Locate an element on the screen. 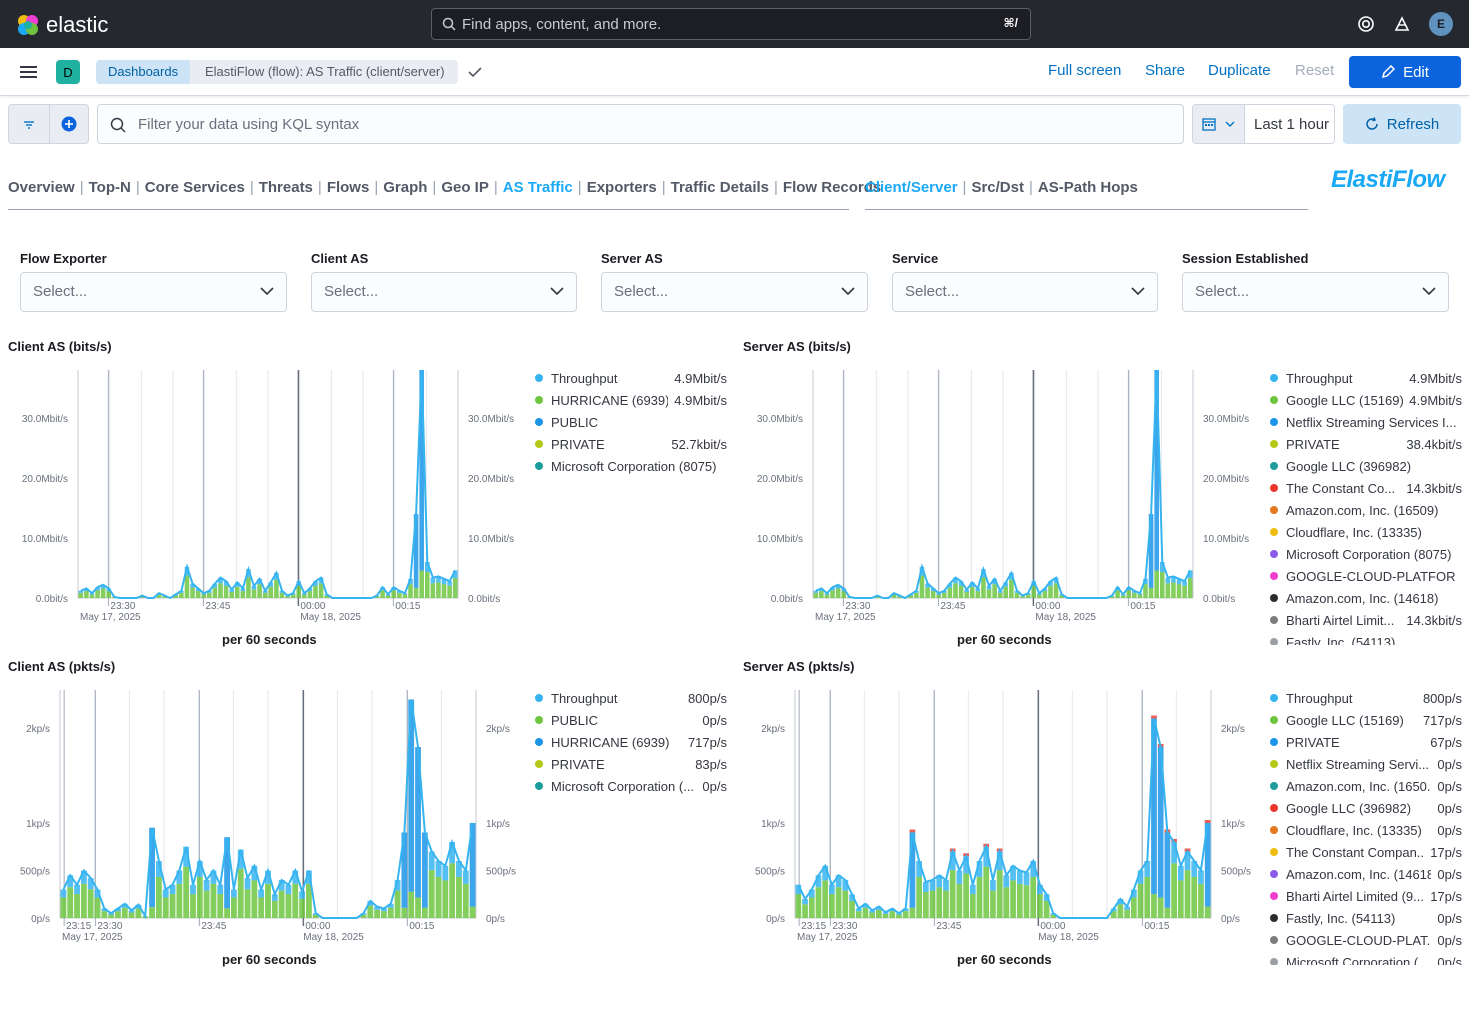  full-screen-link: Full screen is located at coordinates (1085, 70).